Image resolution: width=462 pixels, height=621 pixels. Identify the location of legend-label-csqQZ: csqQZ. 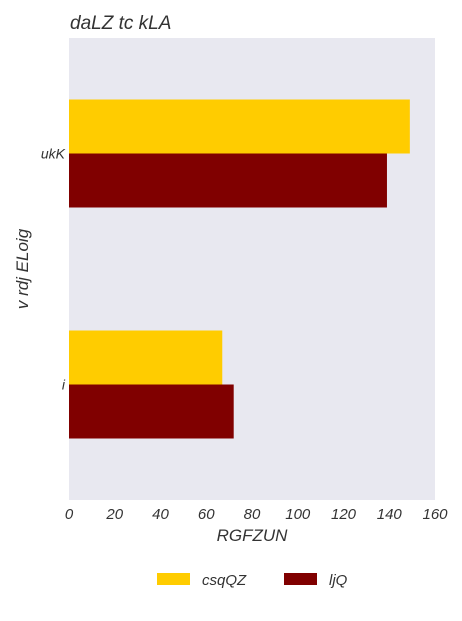
(224, 580).